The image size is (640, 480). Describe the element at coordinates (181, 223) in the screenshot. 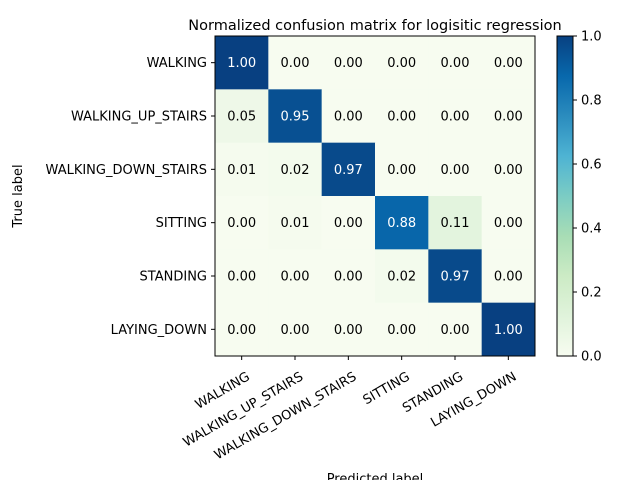

I see `y-tick-label: SITTING` at that location.